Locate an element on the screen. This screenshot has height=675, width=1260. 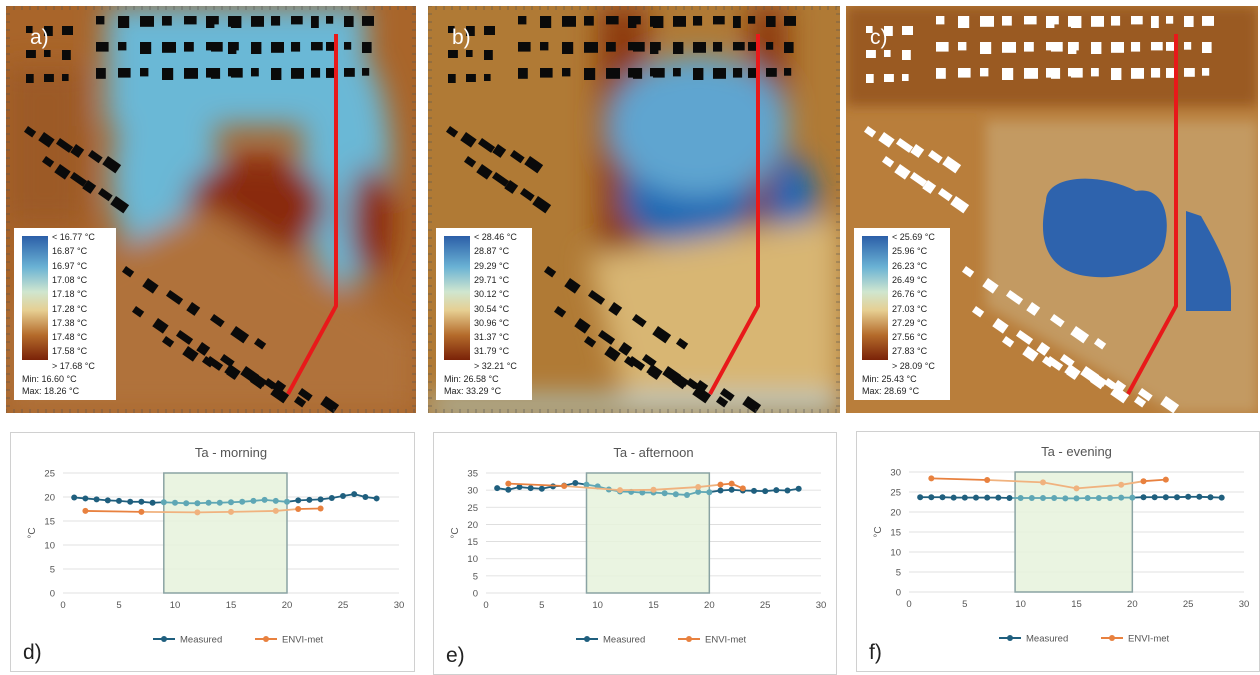
legend-tick-label: 17.48 °C is located at coordinates (70, 337).